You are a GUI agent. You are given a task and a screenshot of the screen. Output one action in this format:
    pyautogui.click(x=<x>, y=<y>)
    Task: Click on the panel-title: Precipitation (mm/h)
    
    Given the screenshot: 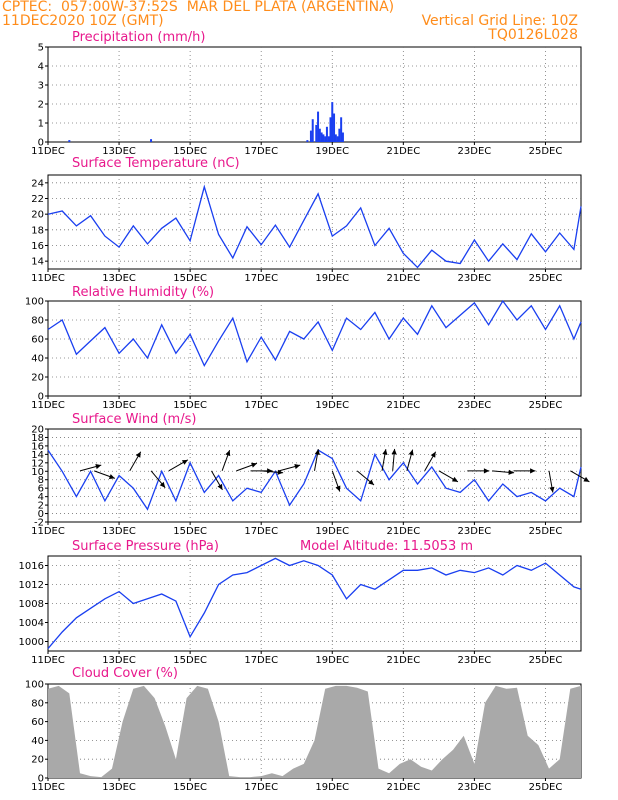 What is the action you would take?
    pyautogui.click(x=138, y=37)
    